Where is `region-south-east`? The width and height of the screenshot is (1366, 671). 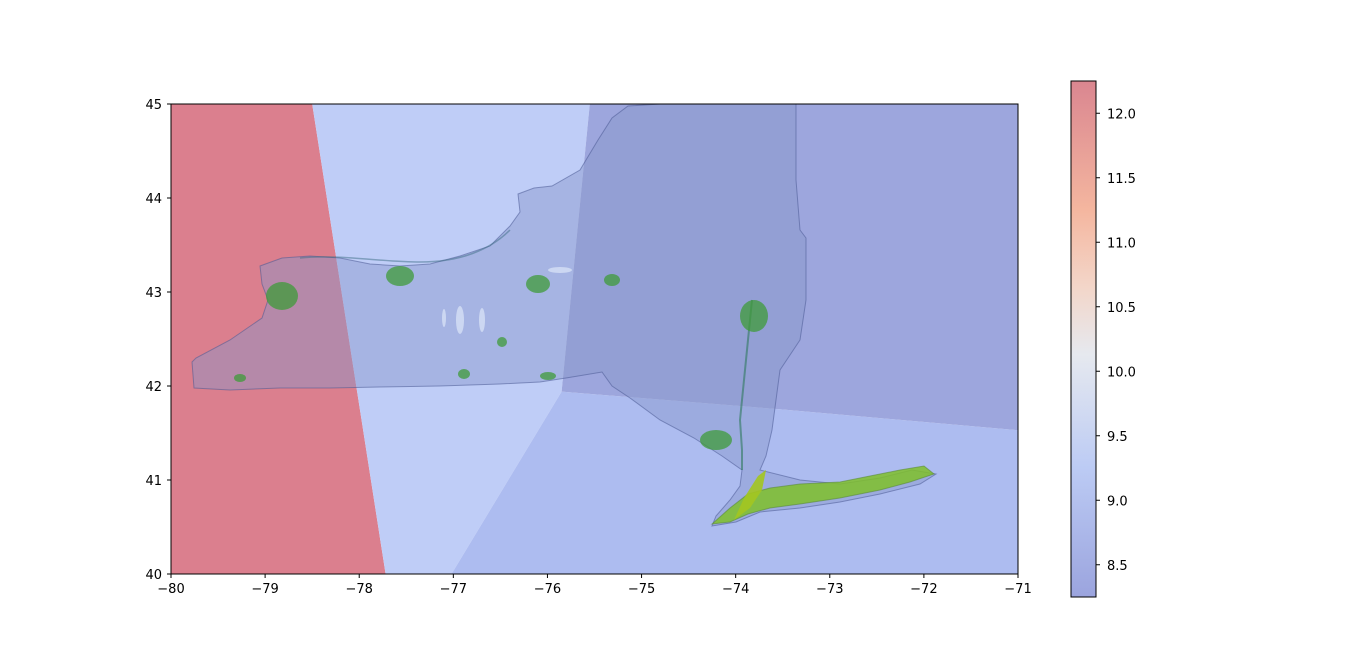 region-south-east is located at coordinates (734, 482).